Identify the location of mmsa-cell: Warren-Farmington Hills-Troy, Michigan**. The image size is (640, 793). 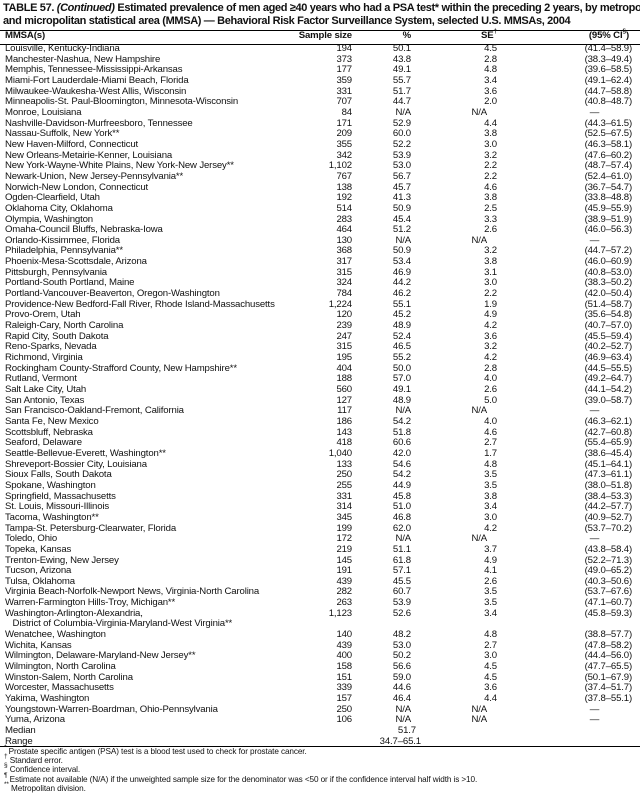
(90, 603).